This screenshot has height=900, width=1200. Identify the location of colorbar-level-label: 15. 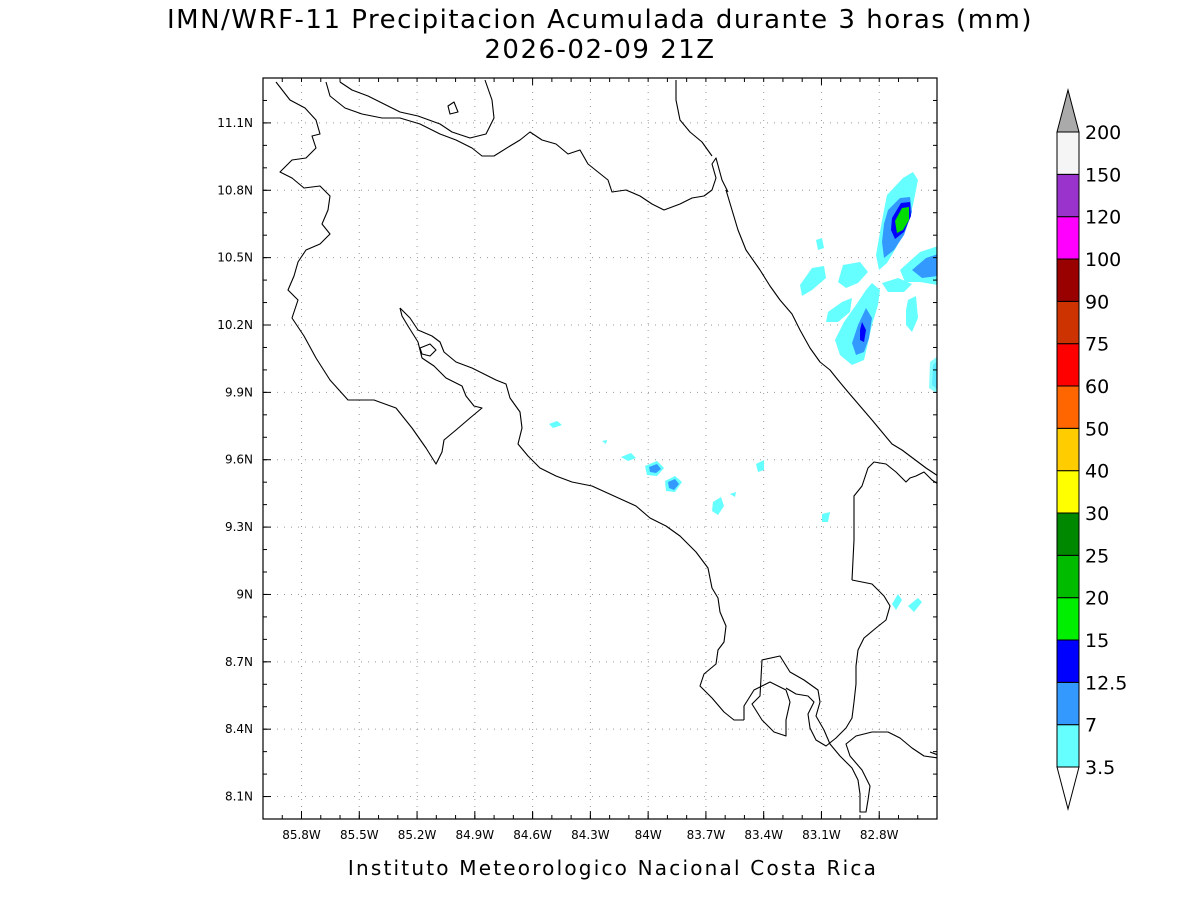
(1097, 641).